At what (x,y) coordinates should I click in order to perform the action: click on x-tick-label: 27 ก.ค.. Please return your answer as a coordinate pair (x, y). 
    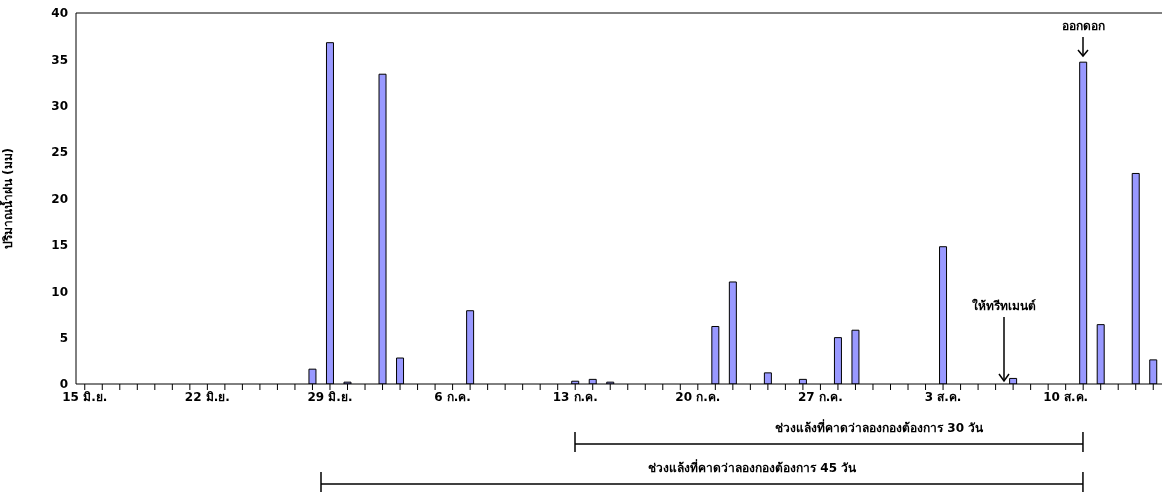
    Looking at the image, I should click on (820, 396).